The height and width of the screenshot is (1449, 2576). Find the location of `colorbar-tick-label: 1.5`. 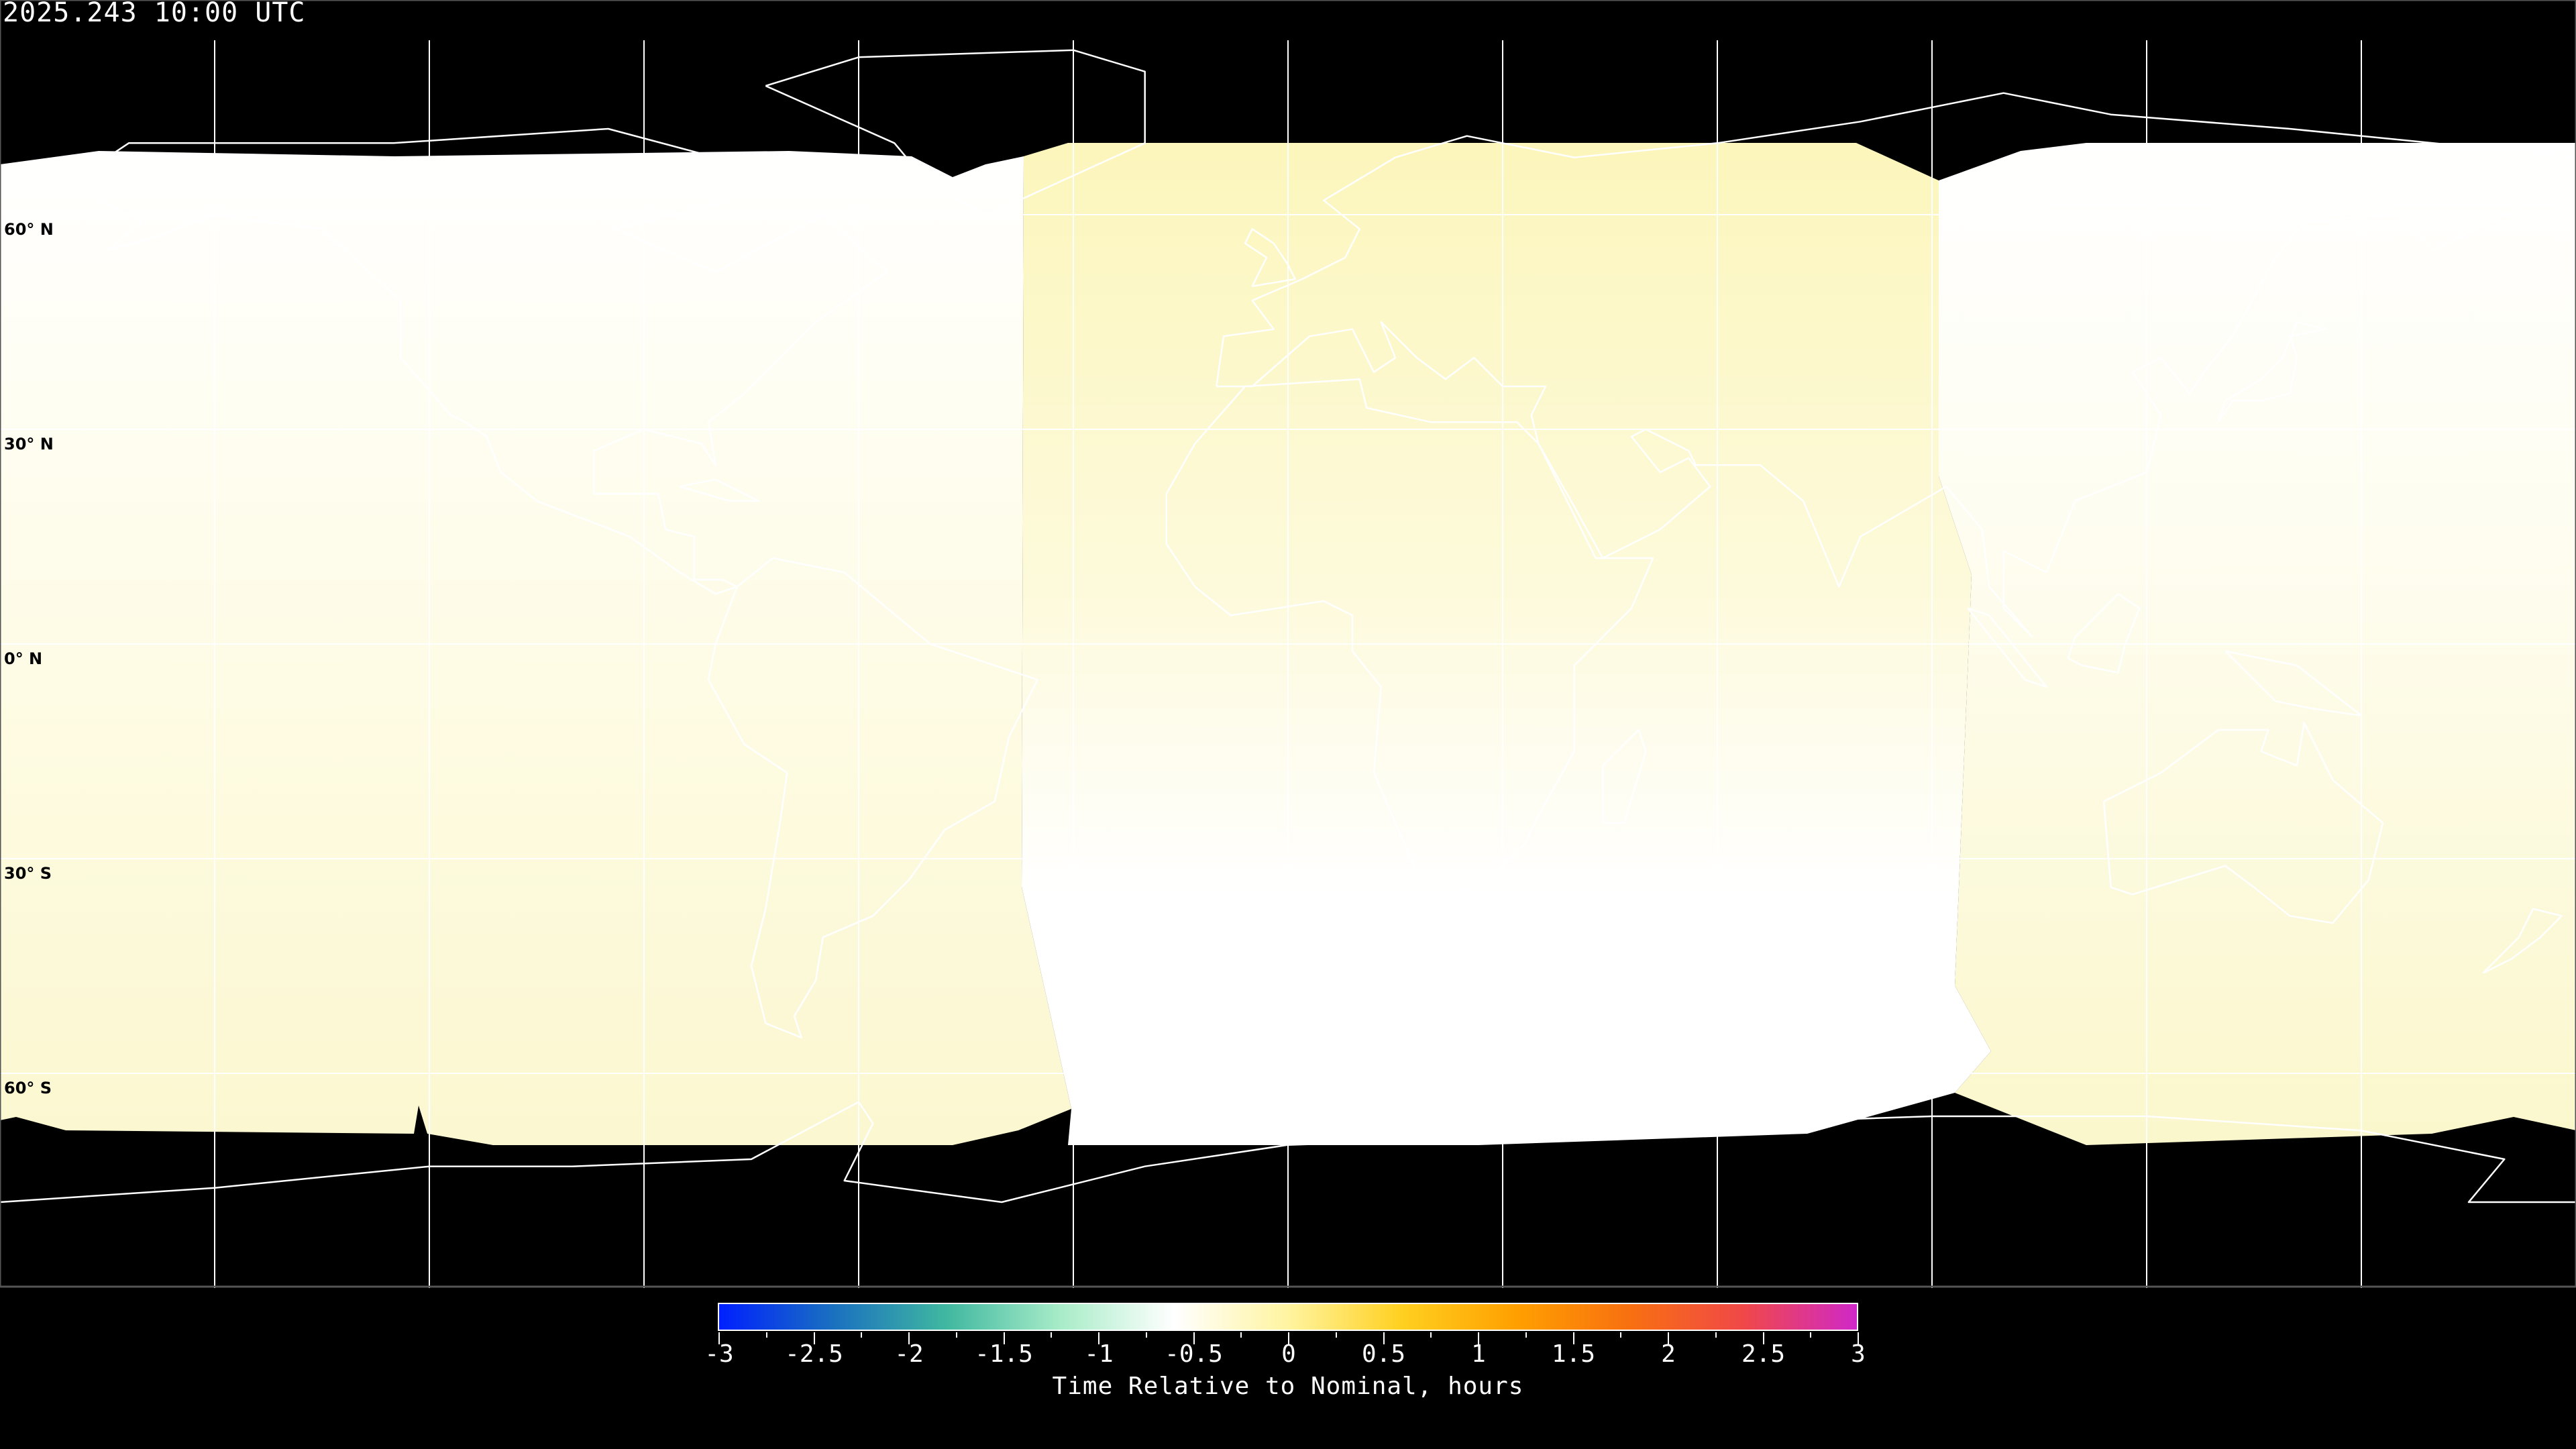

colorbar-tick-label: 1.5 is located at coordinates (1573, 1354).